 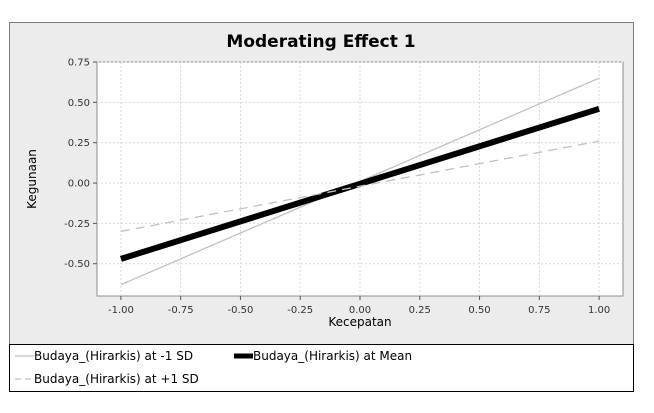 I want to click on x-tick-label-2: -0.50, so click(x=241, y=310).